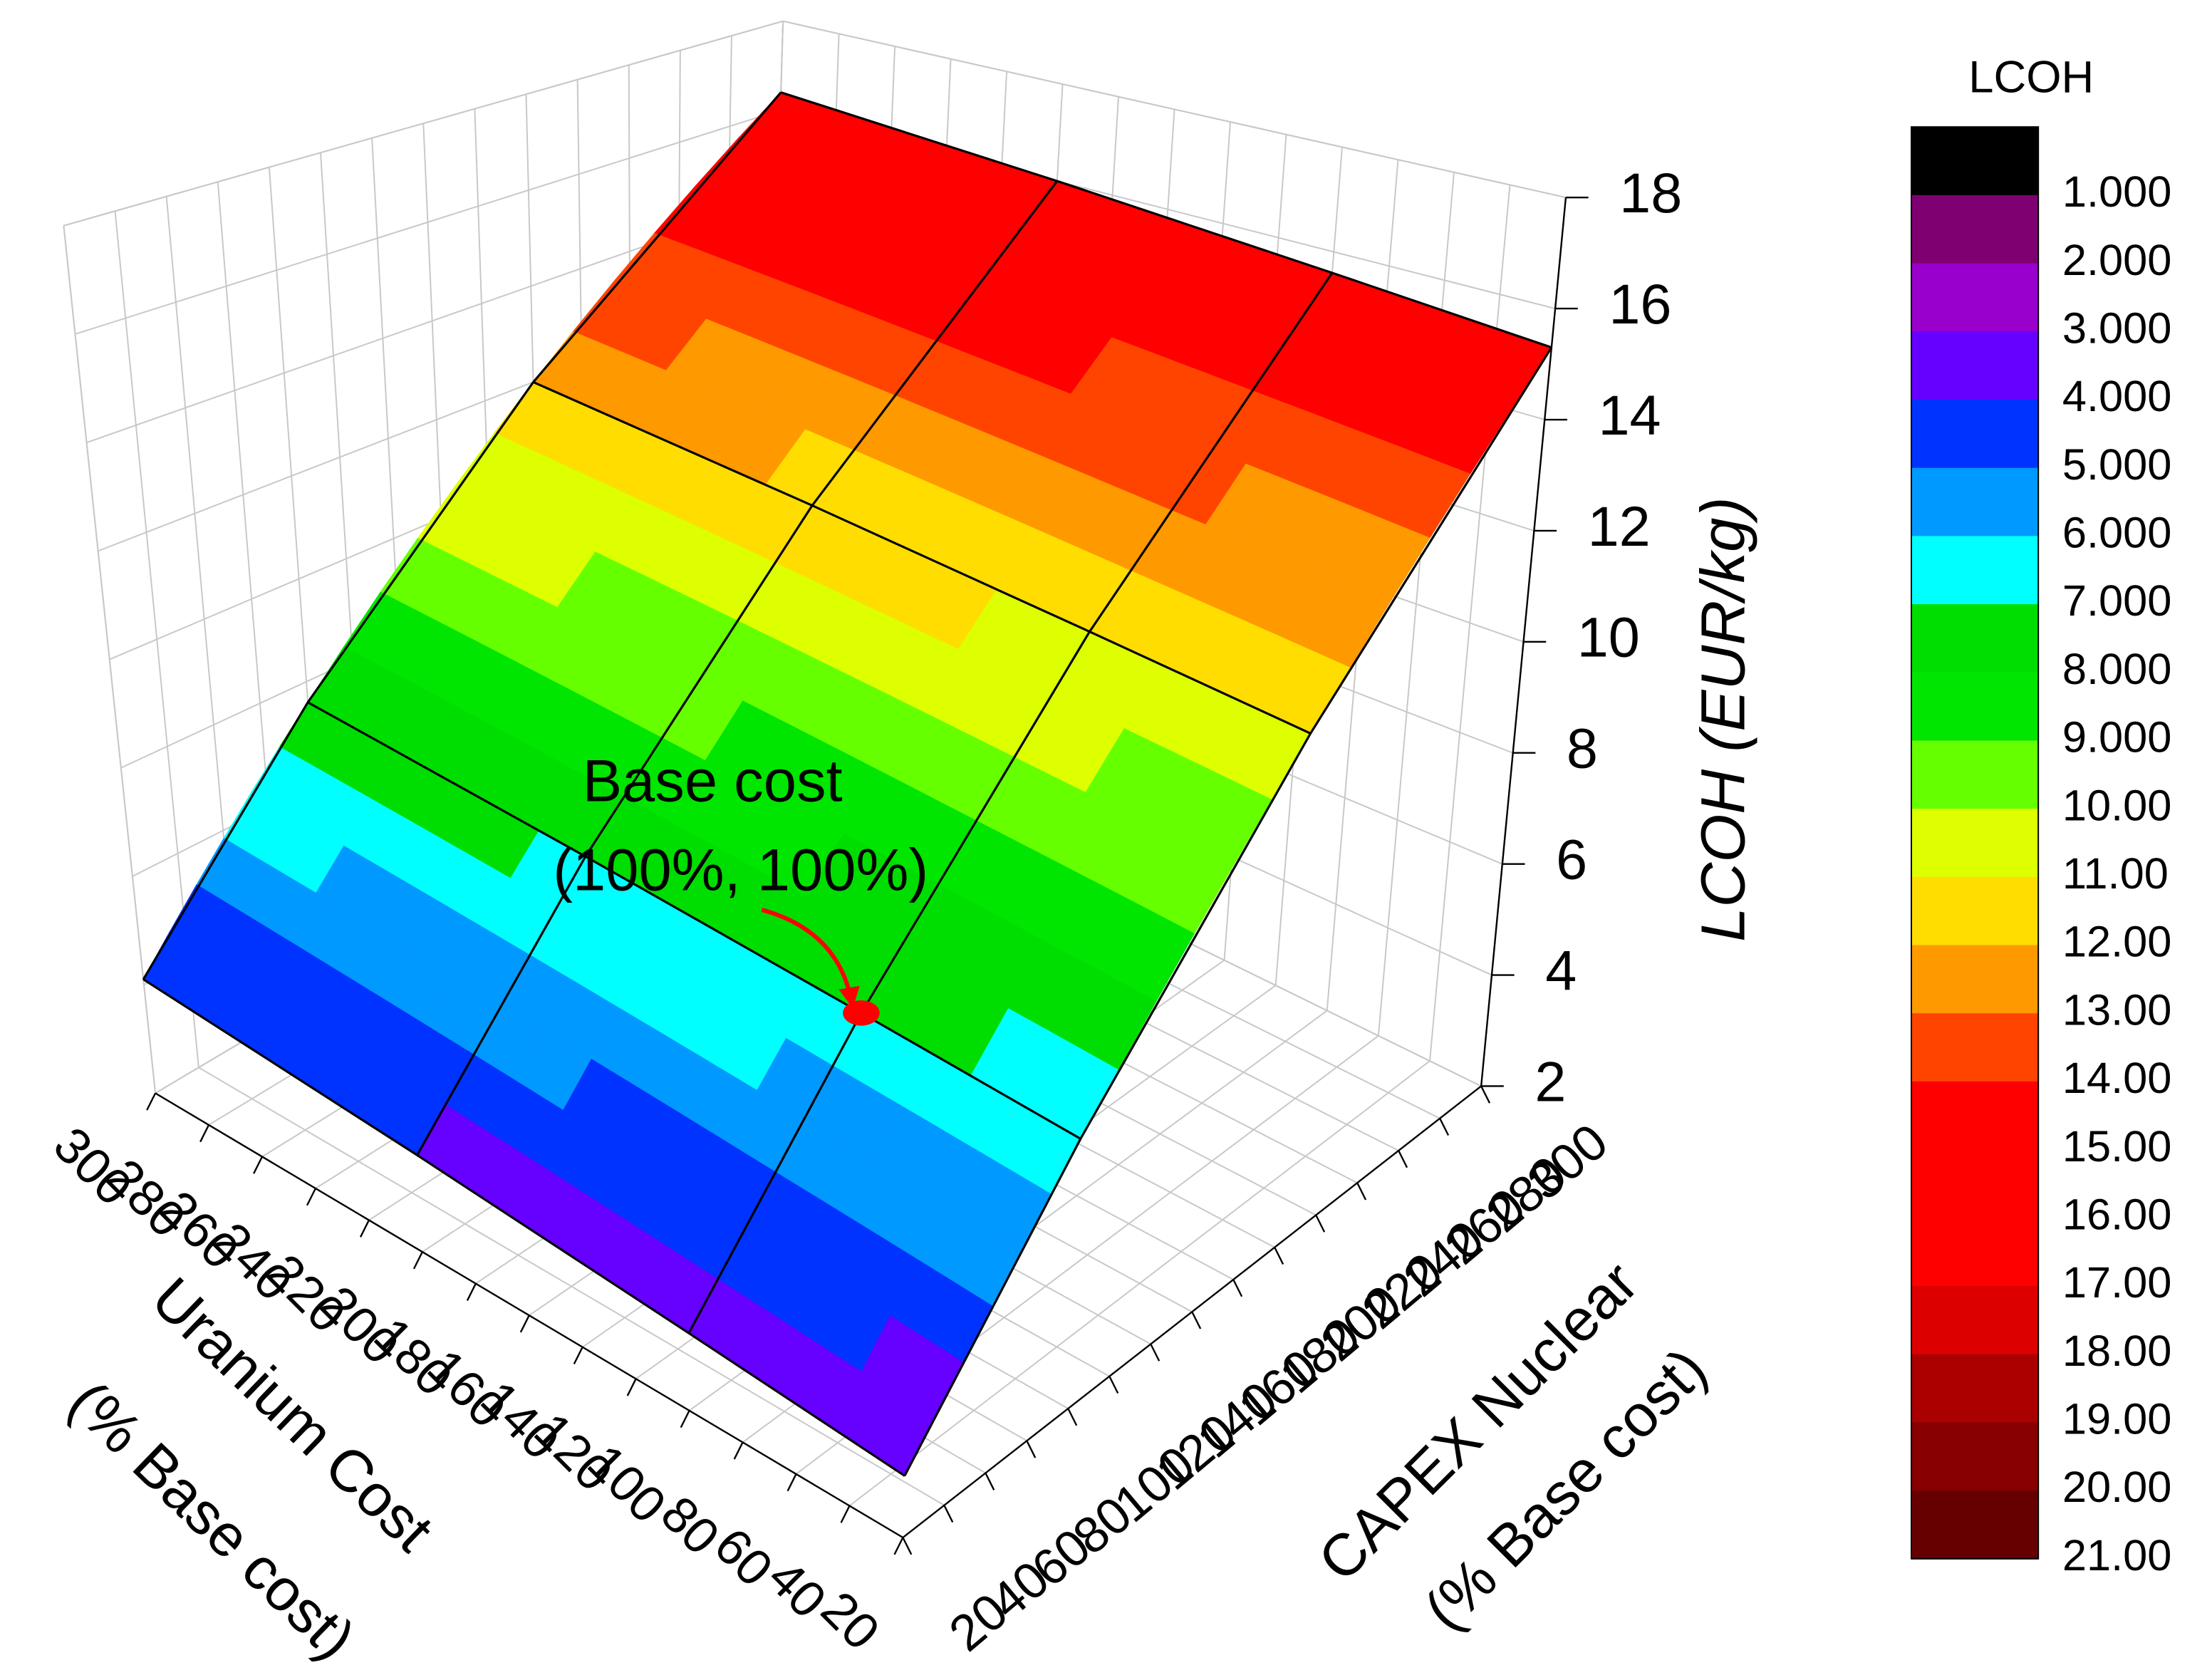 Image resolution: width=2212 pixels, height=1680 pixels. Describe the element at coordinates (861, 1013) in the screenshot. I see `annotation-point` at that location.